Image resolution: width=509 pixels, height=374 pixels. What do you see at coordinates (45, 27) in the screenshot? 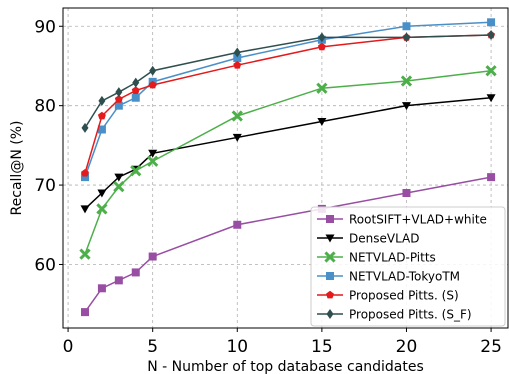
I see `y-tick-label: 90` at bounding box center [45, 27].